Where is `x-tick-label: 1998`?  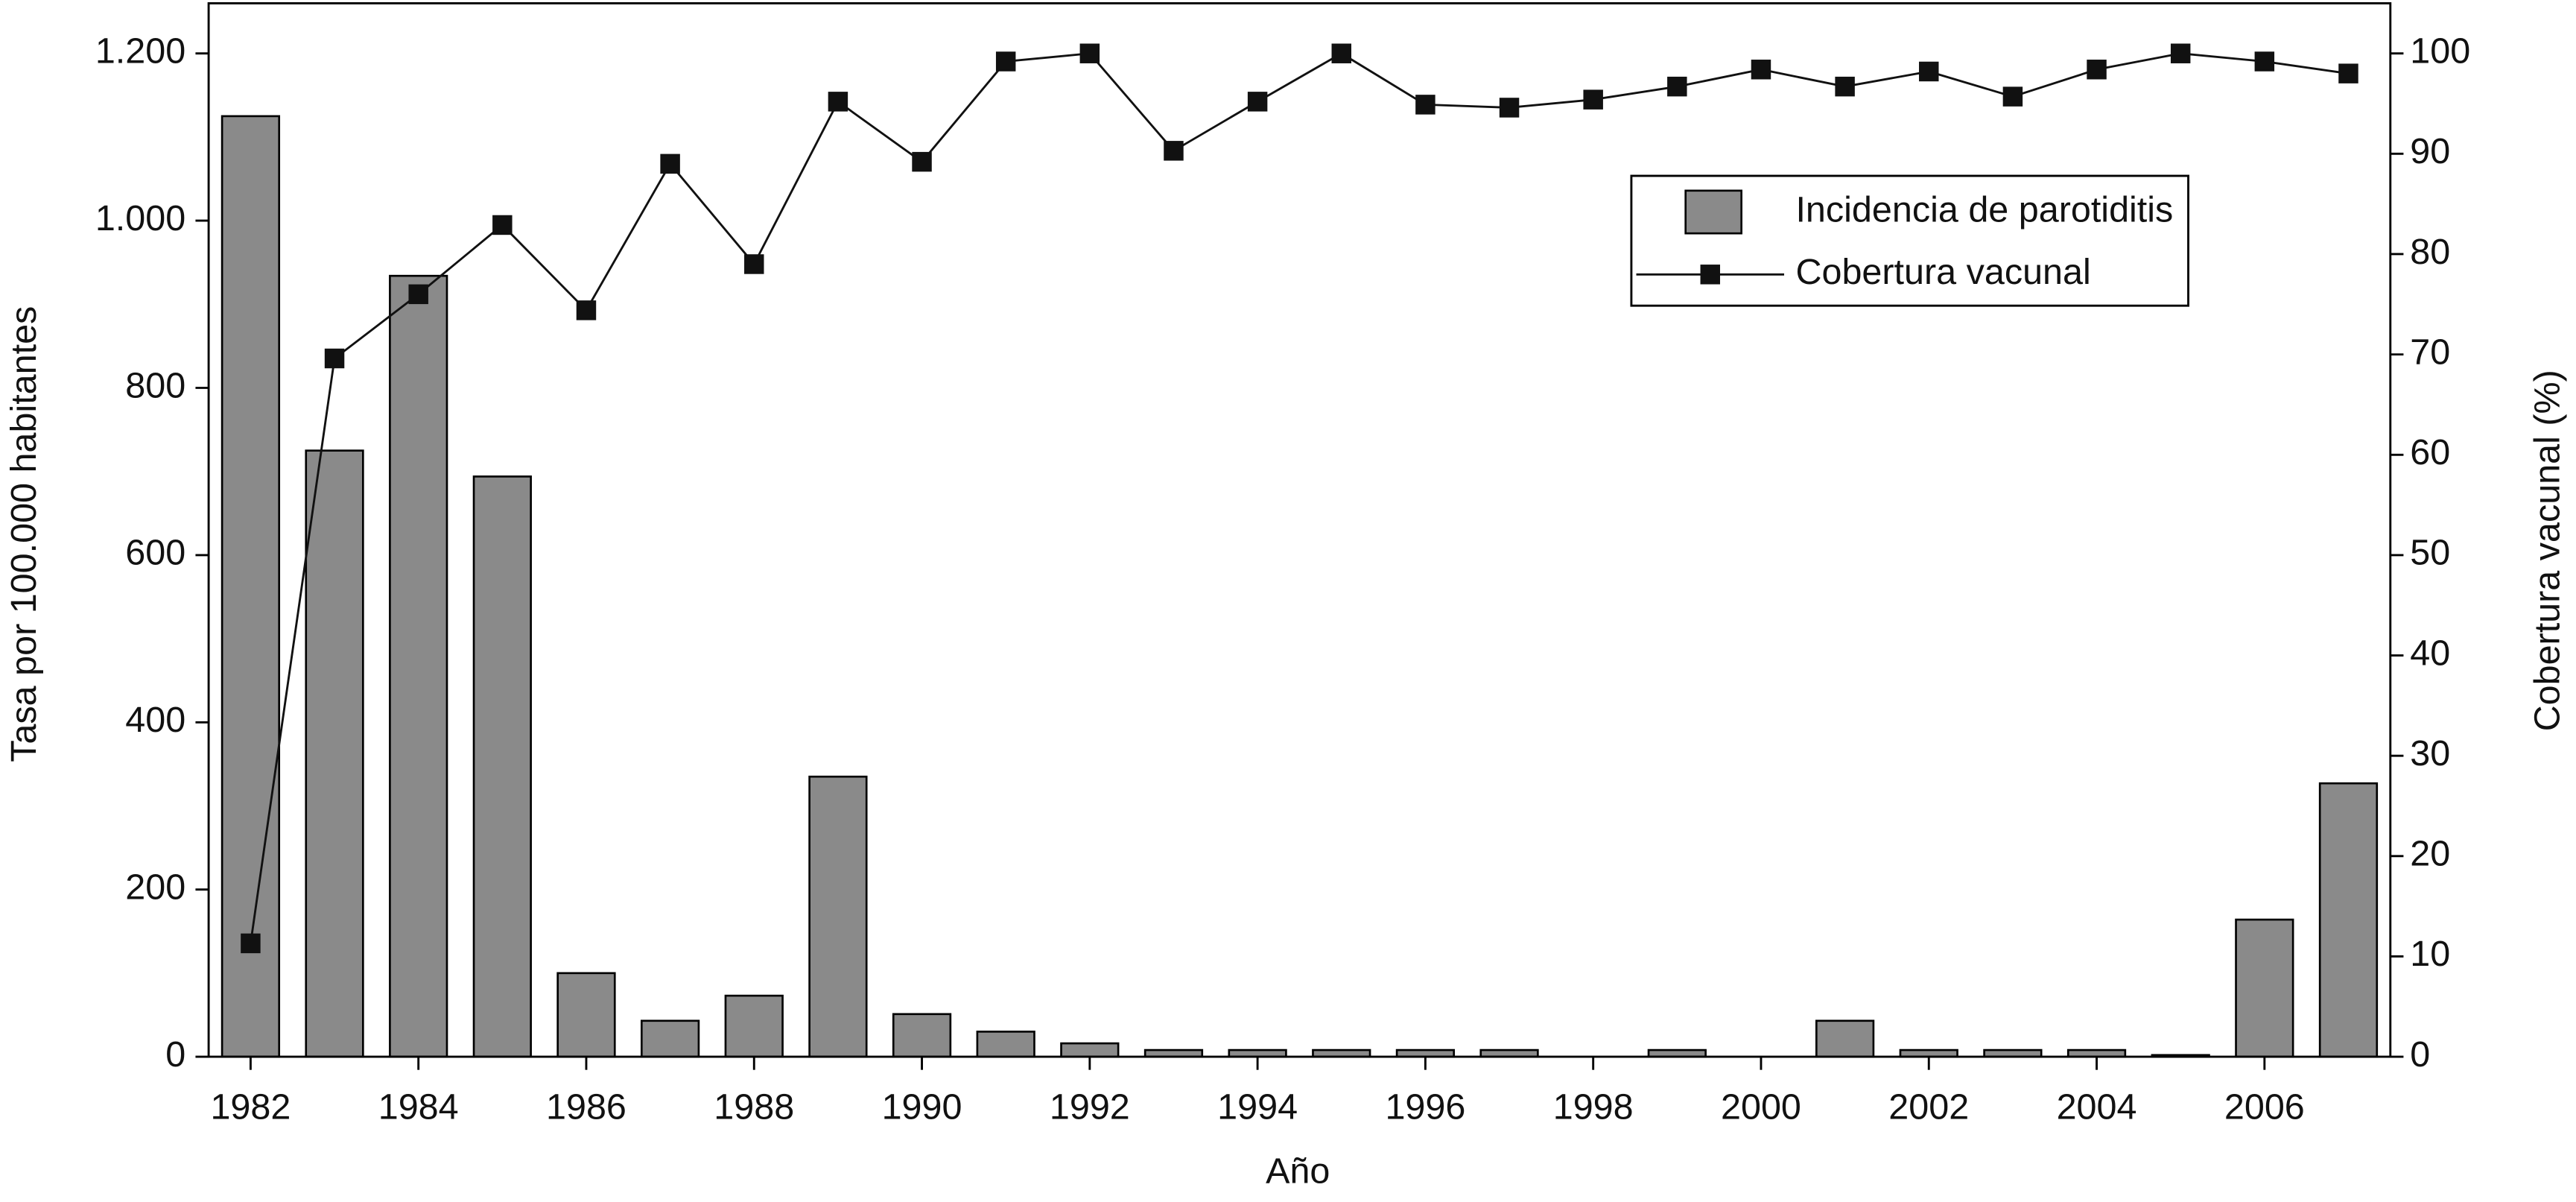
x-tick-label: 1998 is located at coordinates (1594, 1106).